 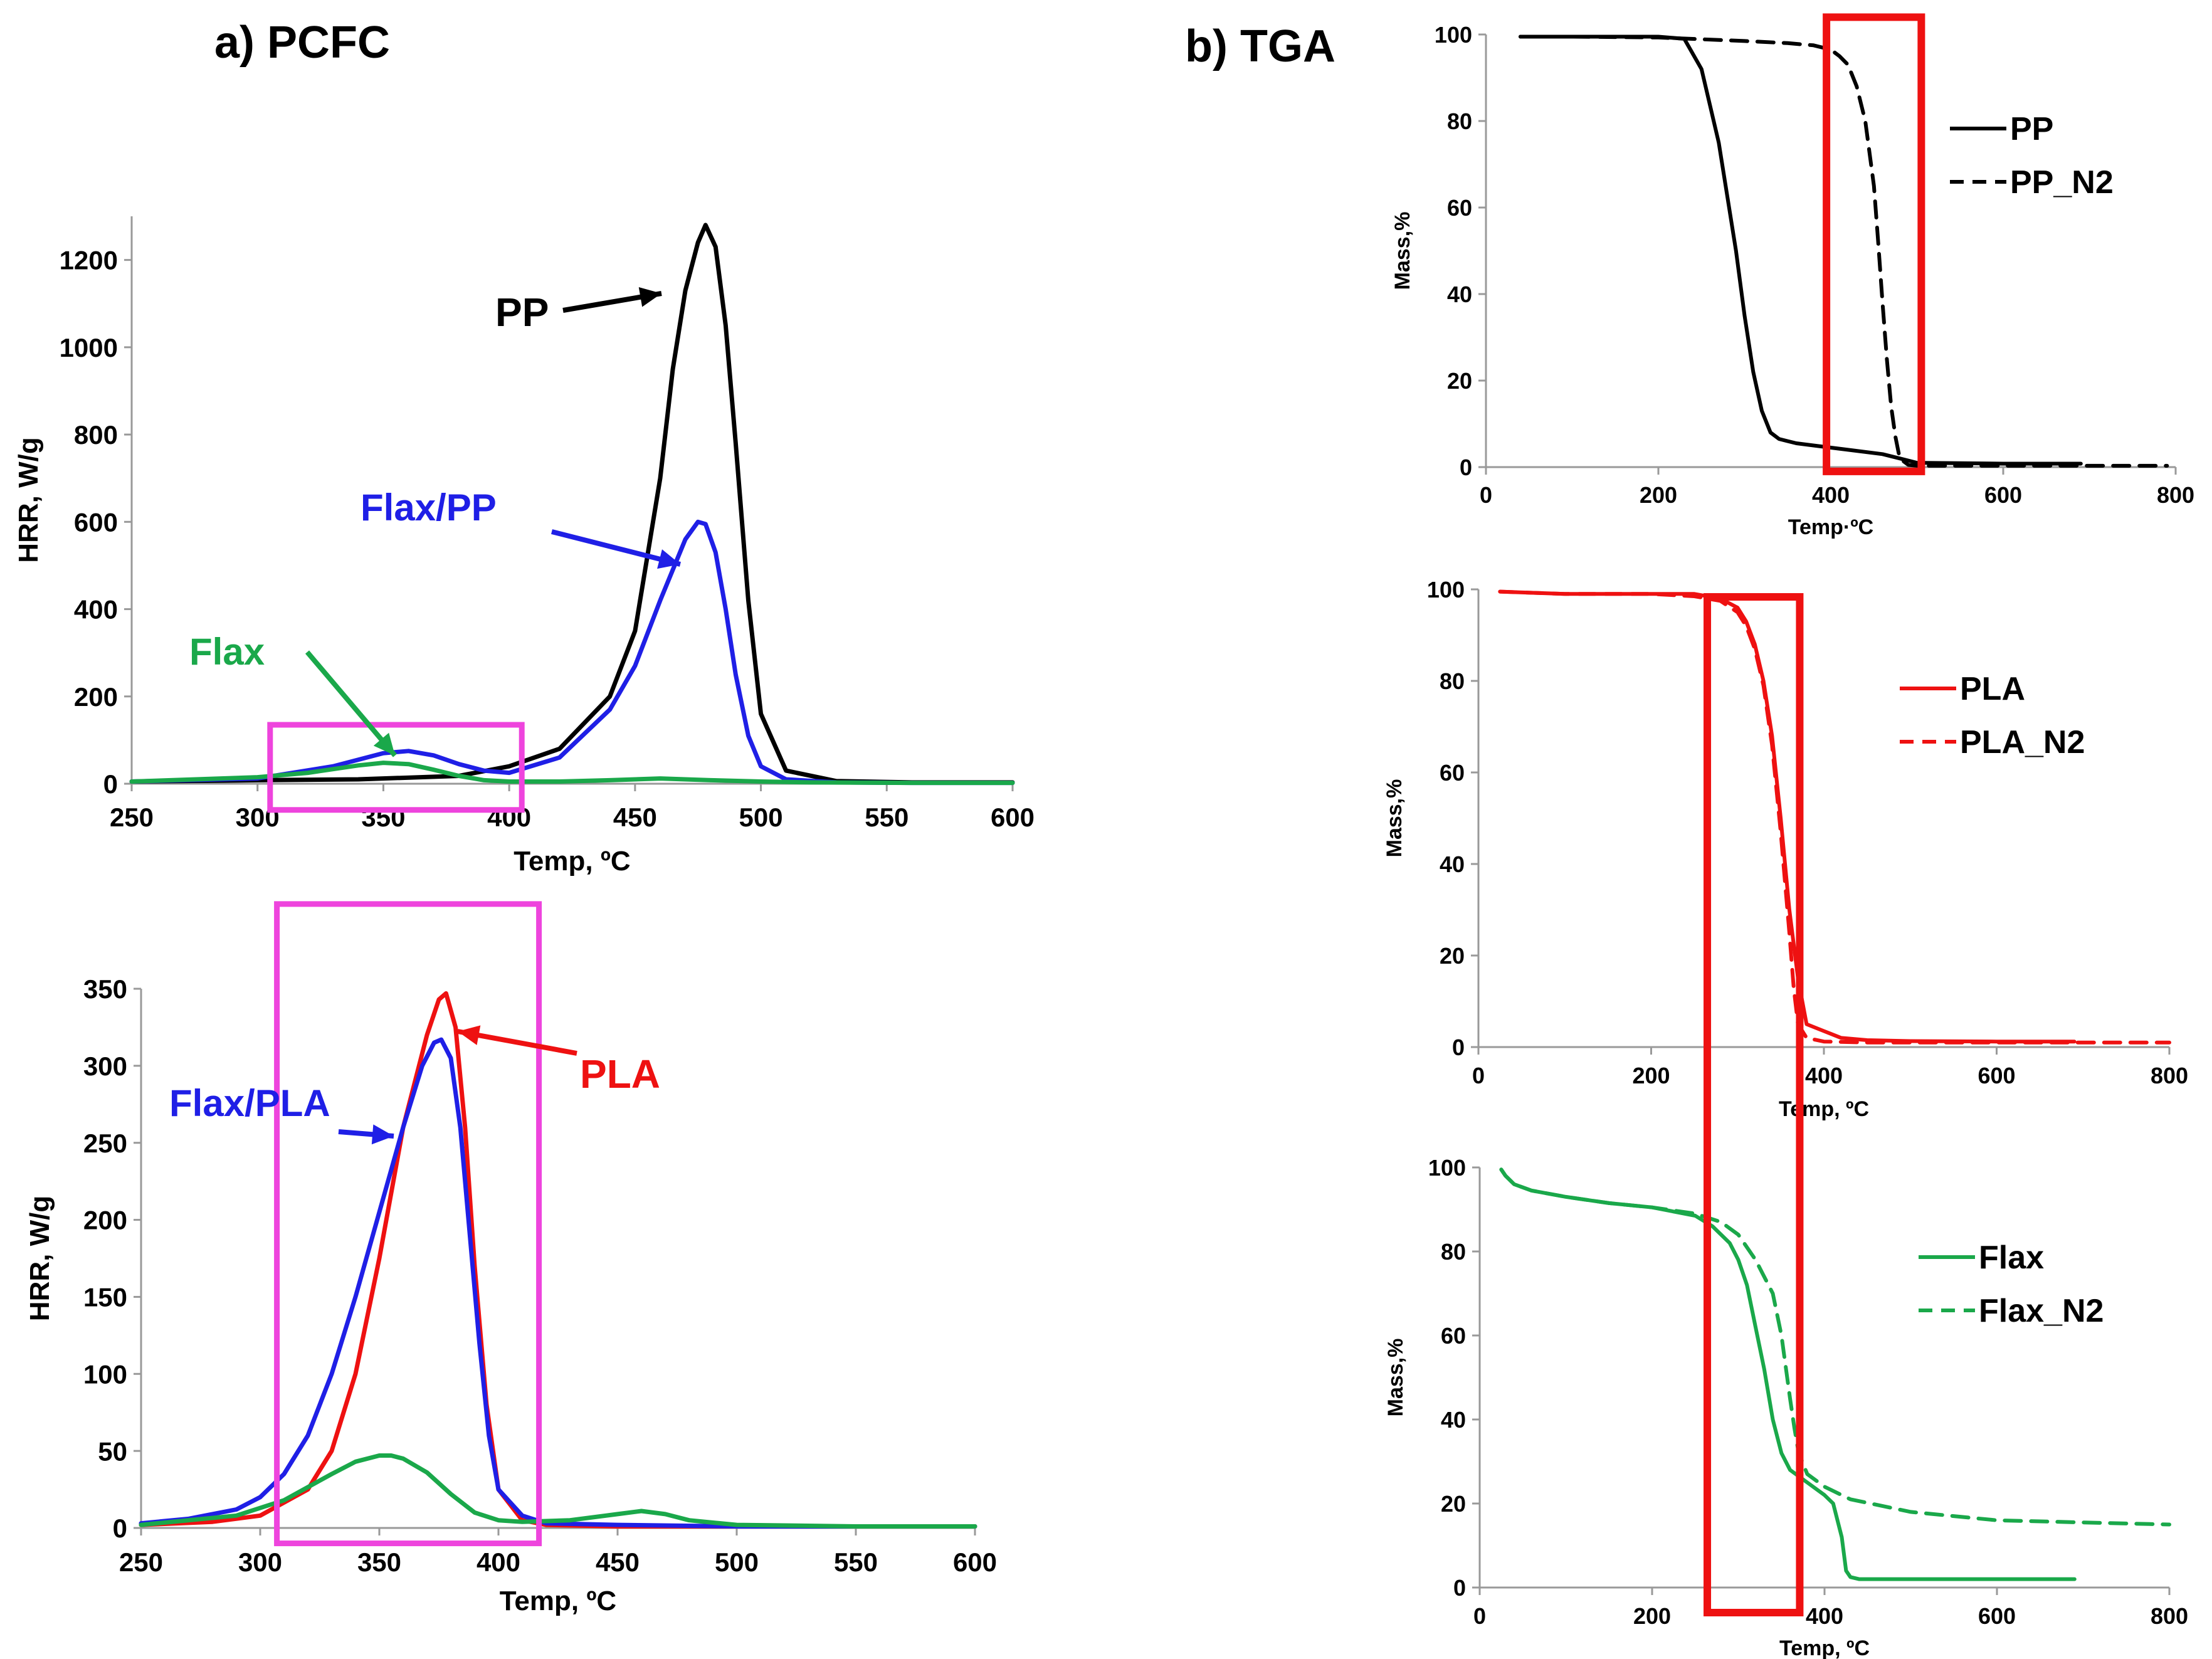 What do you see at coordinates (1651, 1075) in the screenshot?
I see `tga-pla-x-tick-label: 200` at bounding box center [1651, 1075].